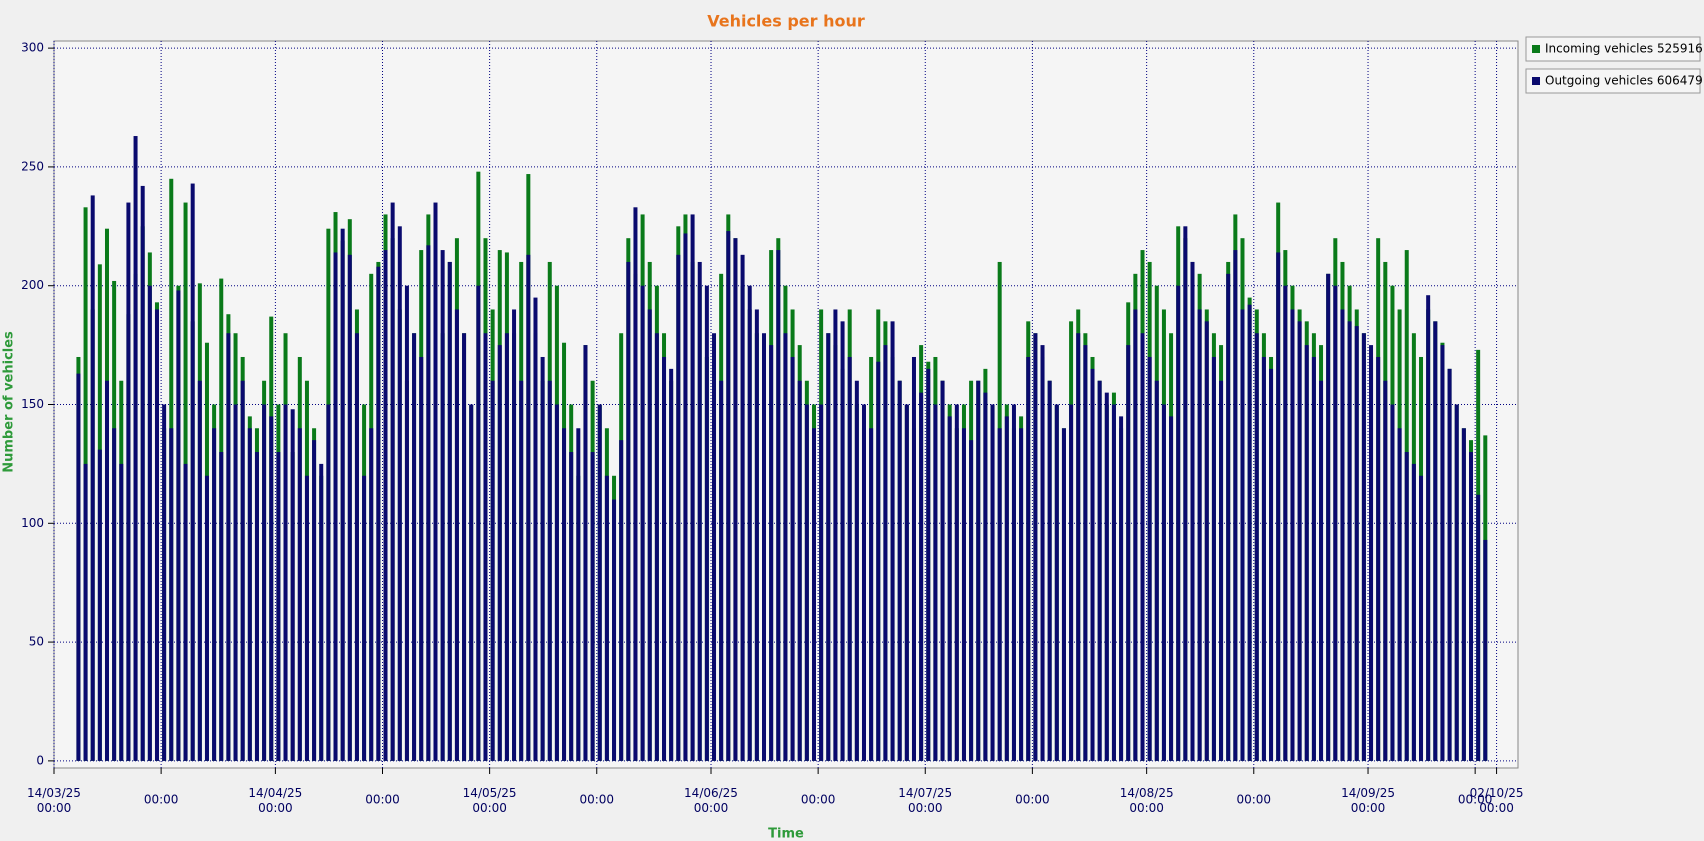 The image size is (1704, 841). I want to click on legend-label: Incoming vehicles 525916, so click(1624, 49).